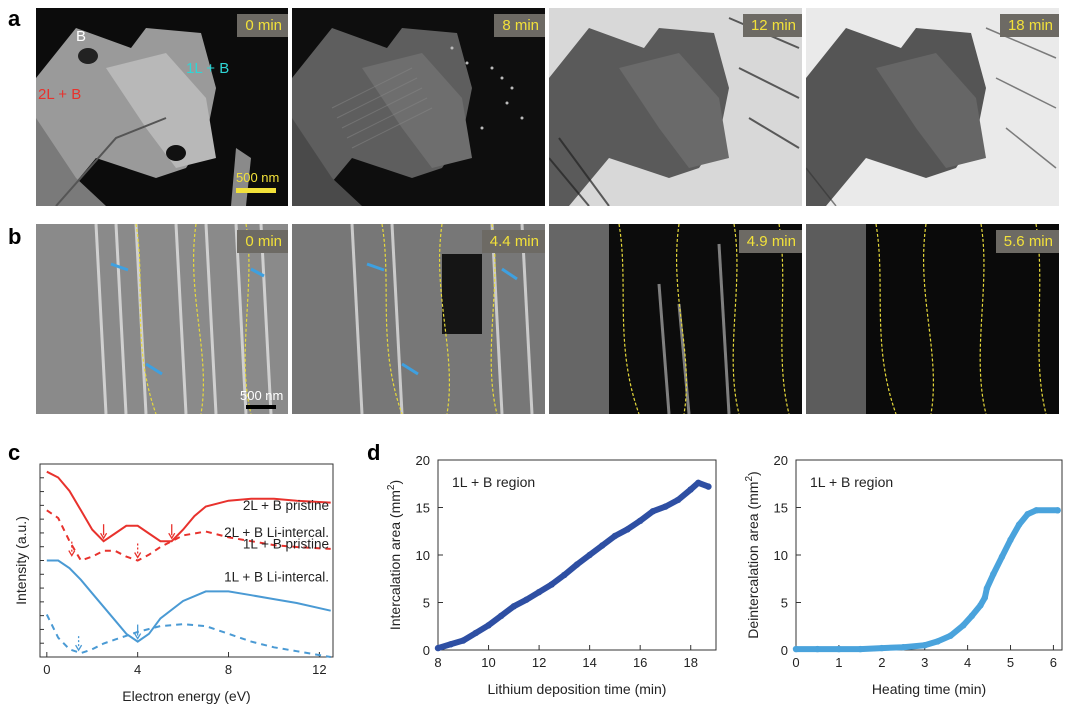 This screenshot has height=712, width=1080. I want to click on scale-bar-b, so click(261, 407).